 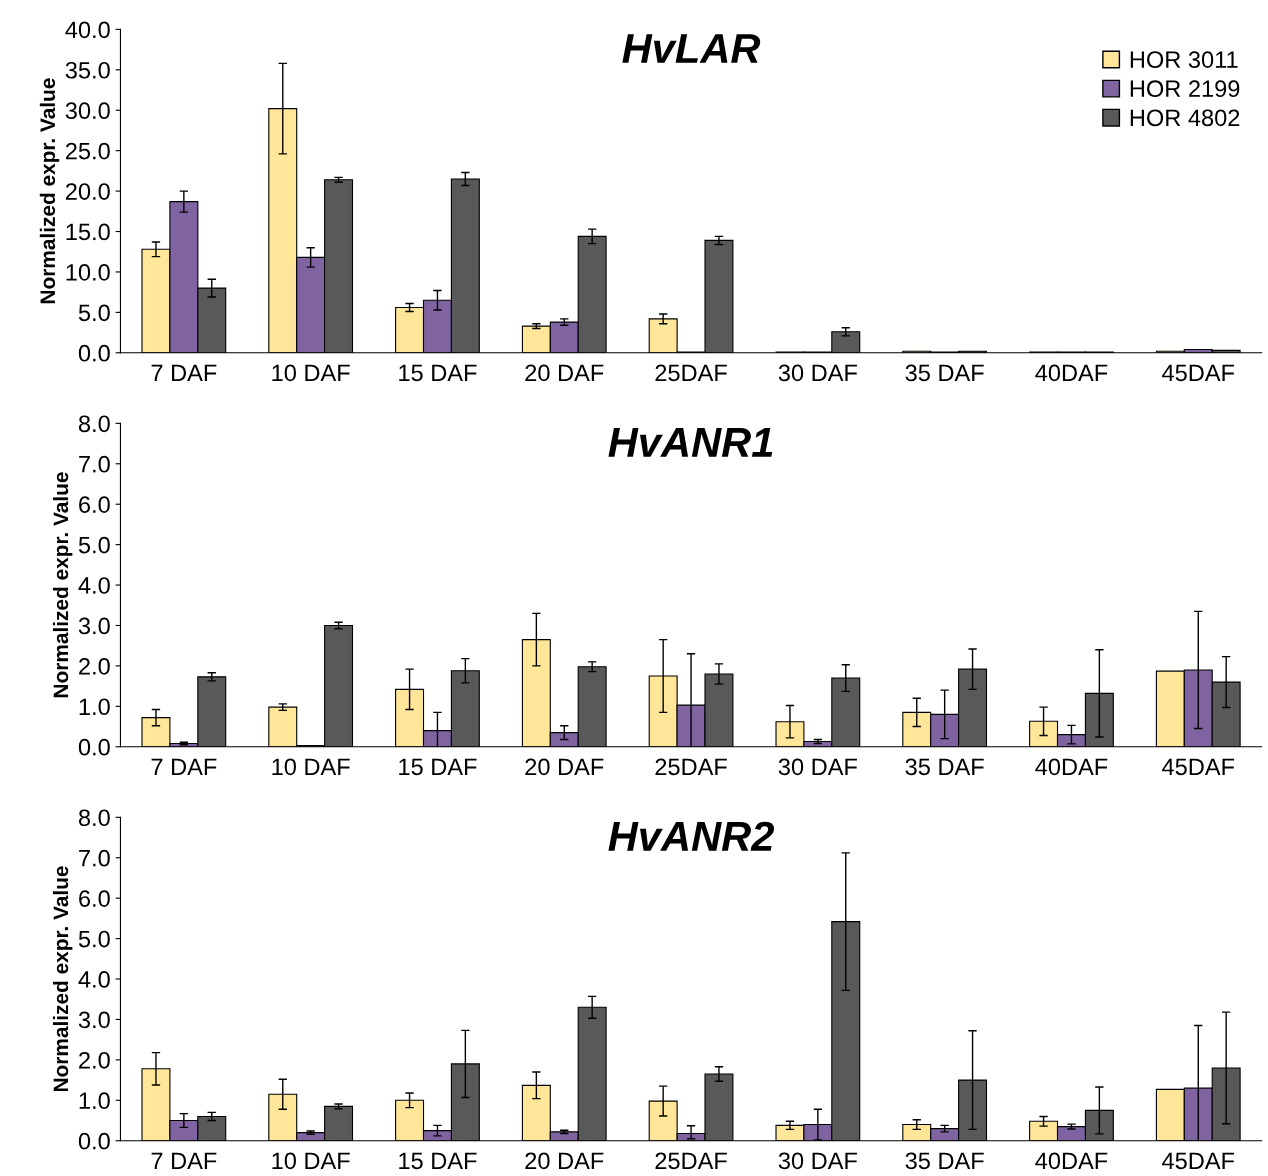 I want to click on chart-title: HvLAR, so click(x=691, y=48).